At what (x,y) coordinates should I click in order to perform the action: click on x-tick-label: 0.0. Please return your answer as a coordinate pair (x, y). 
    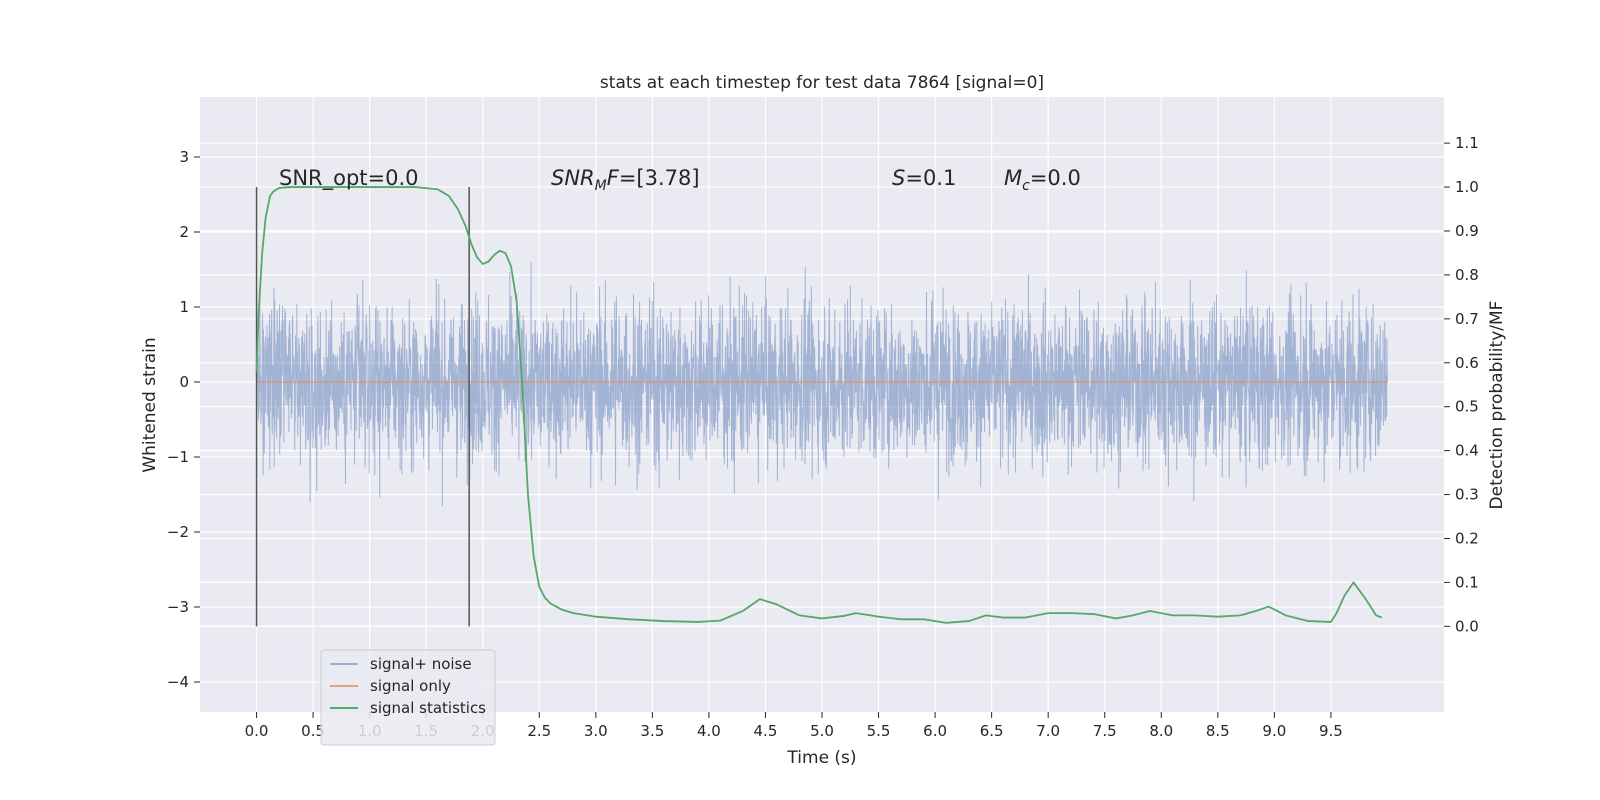
    Looking at the image, I should click on (257, 731).